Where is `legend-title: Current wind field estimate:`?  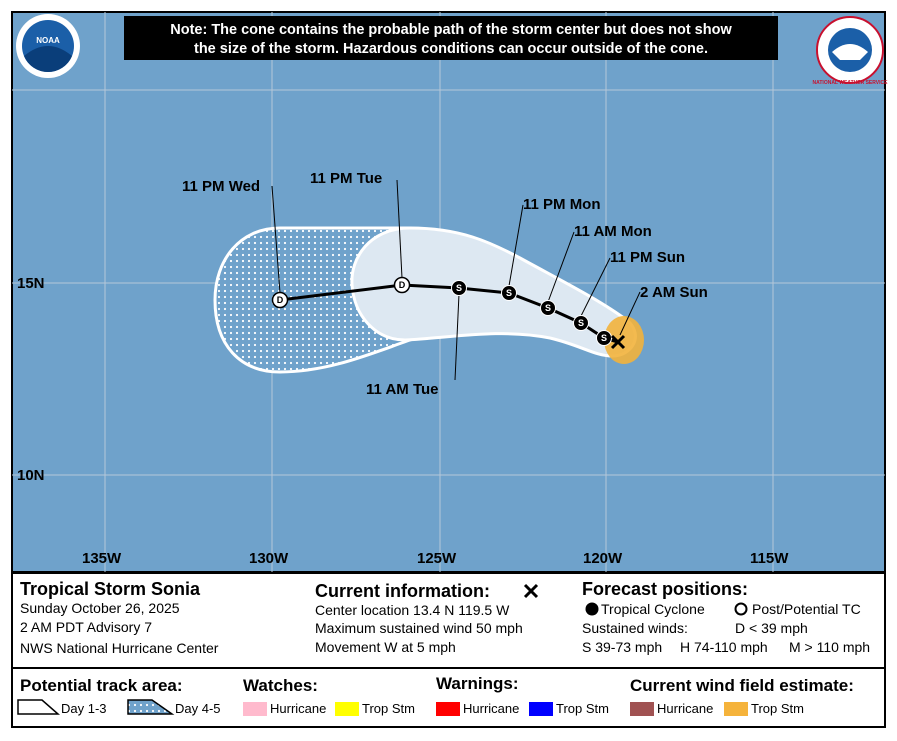
legend-title: Current wind field estimate: is located at coordinates (742, 685).